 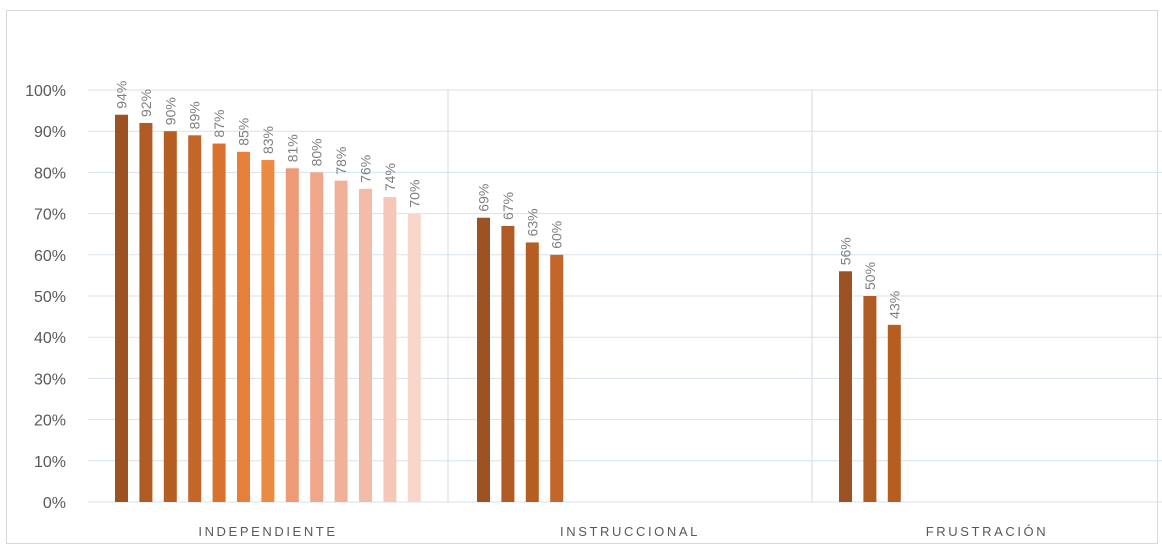 I want to click on y-tick-label: 20%, so click(x=50, y=421).